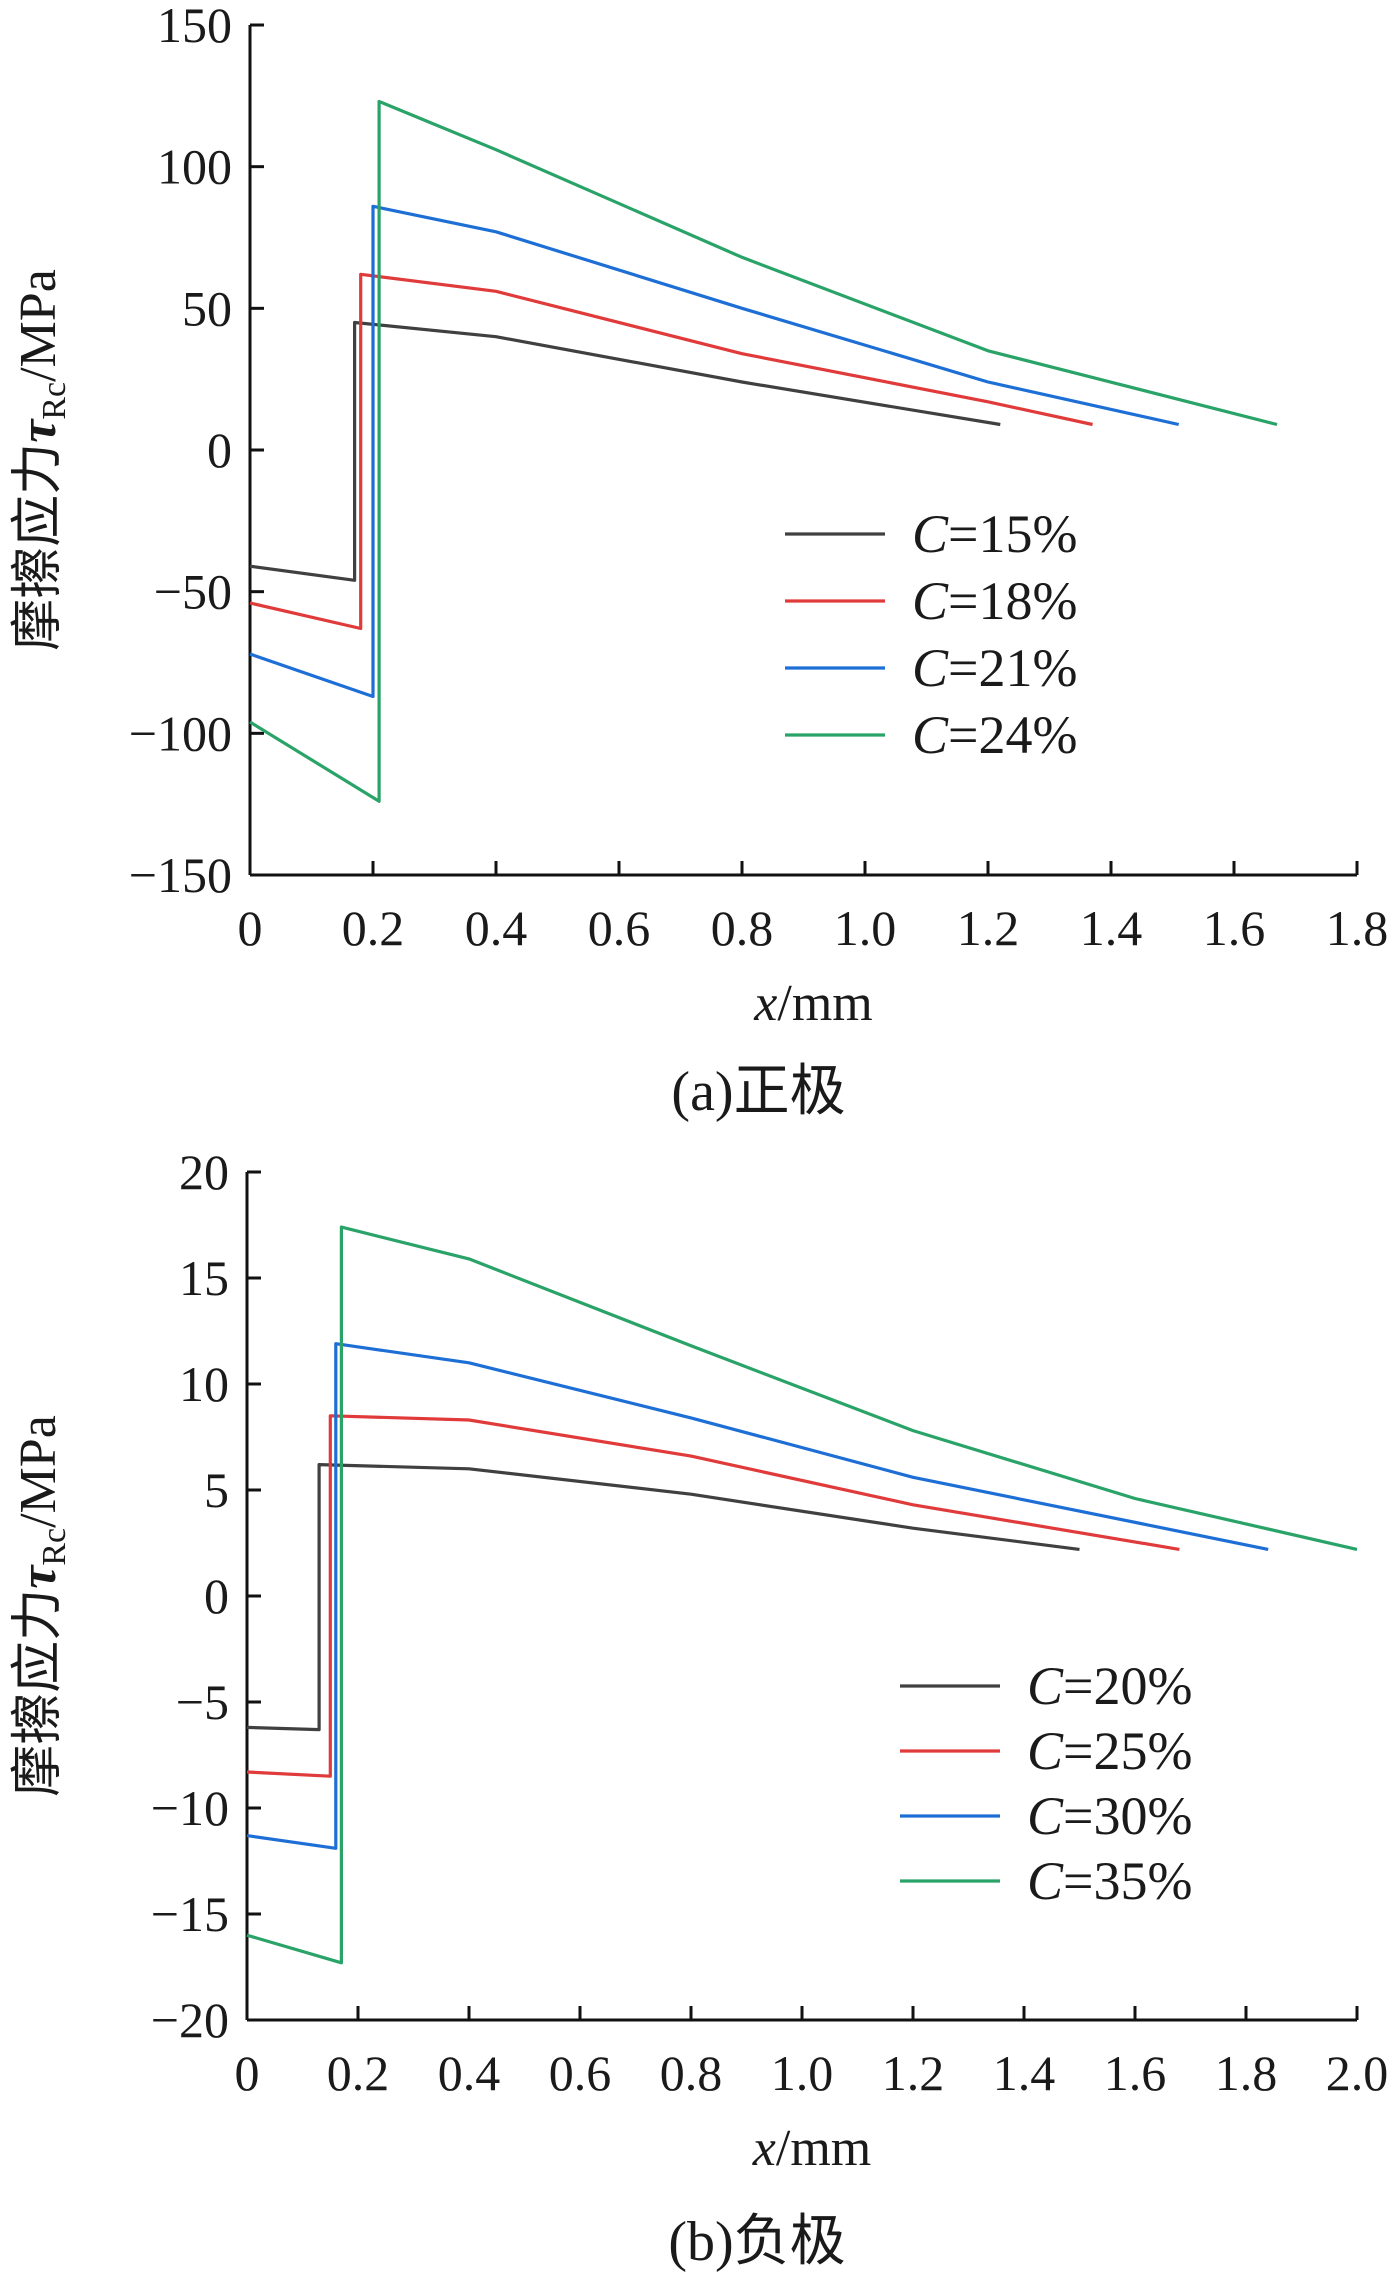 This screenshot has width=1395, height=2285. I want to click on legend-label: C=35%, so click(1109, 1881).